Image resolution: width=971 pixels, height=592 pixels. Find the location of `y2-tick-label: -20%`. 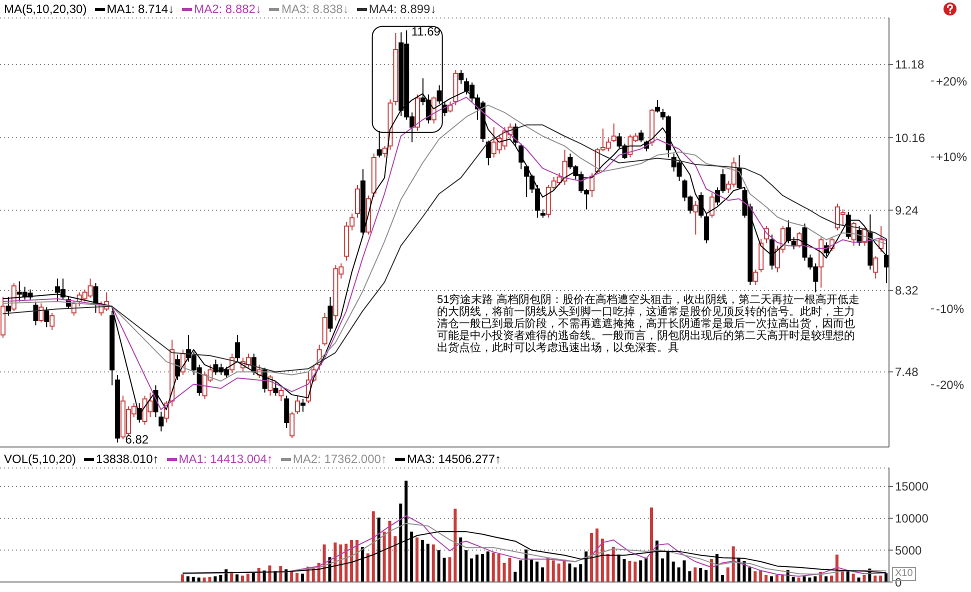

y2-tick-label: -20% is located at coordinates (950, 385).